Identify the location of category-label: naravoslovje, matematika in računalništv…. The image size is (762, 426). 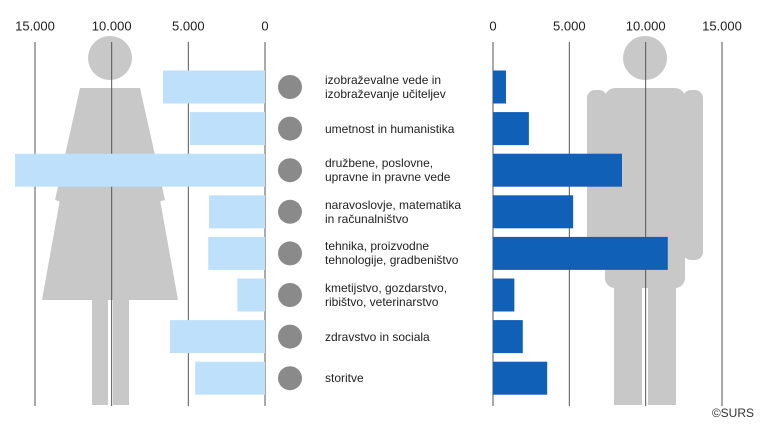
(393, 211).